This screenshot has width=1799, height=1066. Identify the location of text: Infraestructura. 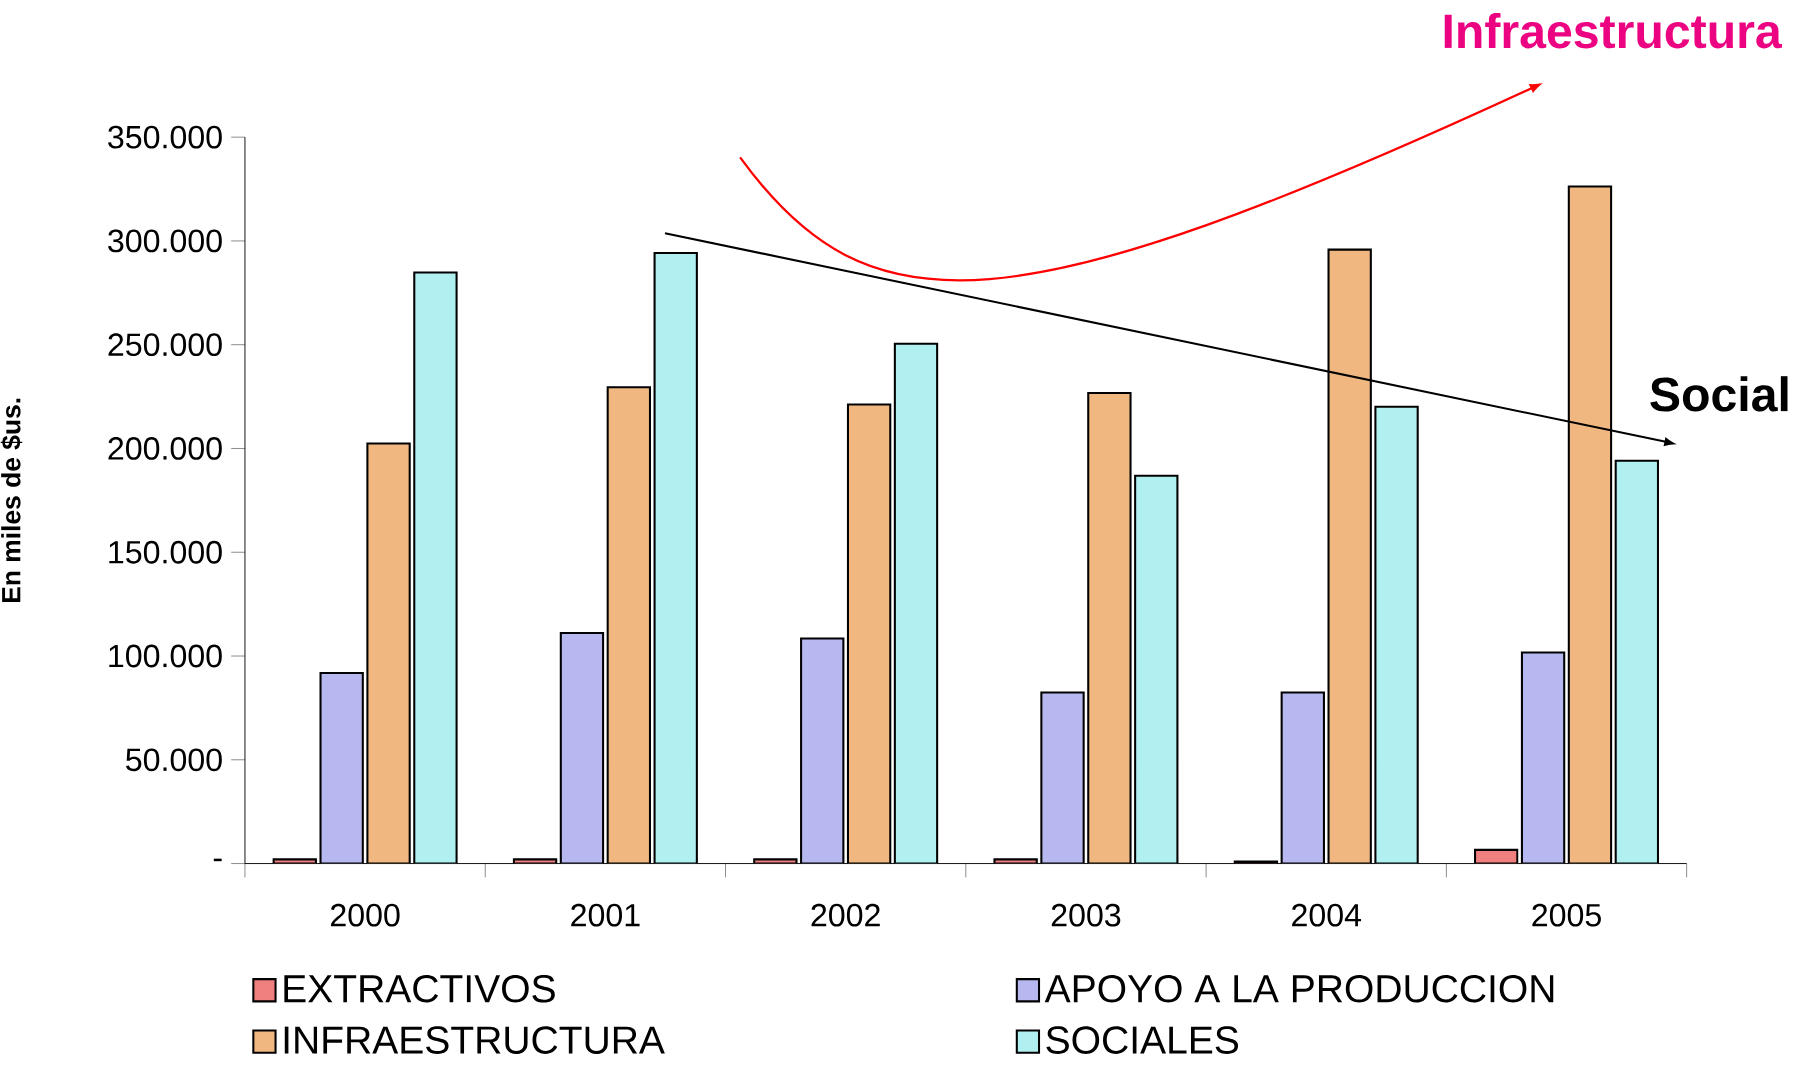
(1613, 30).